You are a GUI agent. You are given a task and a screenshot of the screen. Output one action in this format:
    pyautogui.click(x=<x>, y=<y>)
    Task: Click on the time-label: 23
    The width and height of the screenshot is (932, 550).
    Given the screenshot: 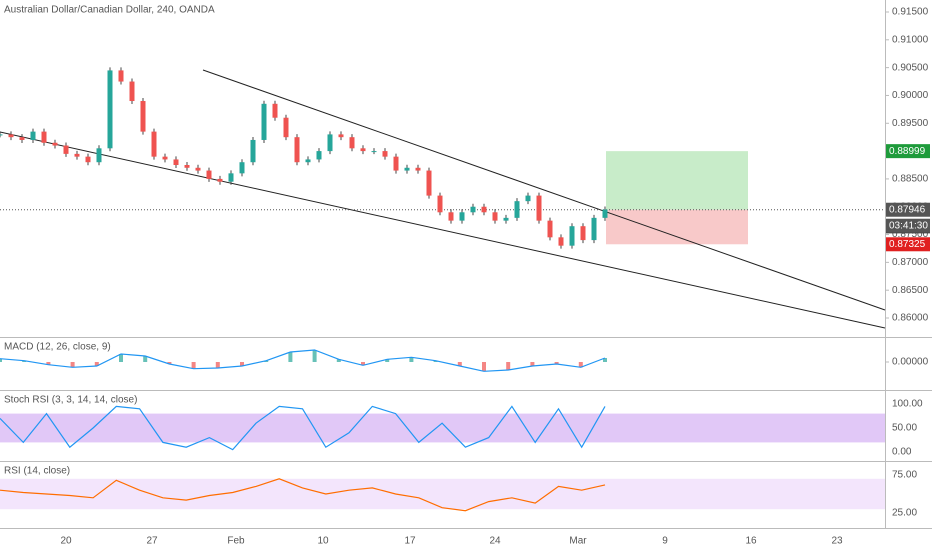 What is the action you would take?
    pyautogui.click(x=837, y=541)
    